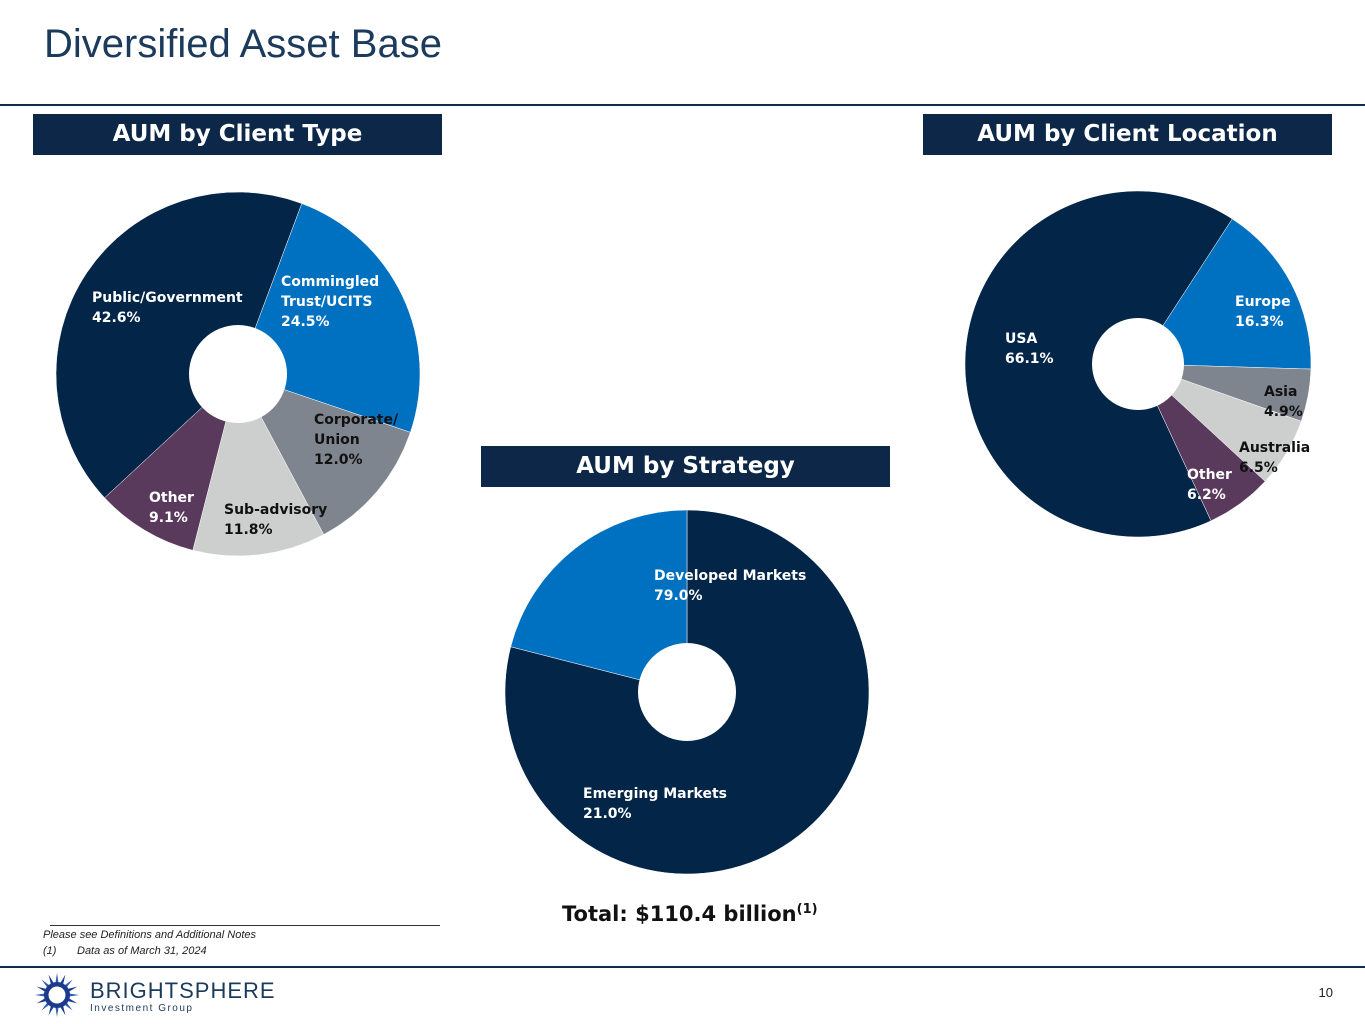  What do you see at coordinates (171, 508) in the screenshot?
I see `slice-label-other: Other 9.1%` at bounding box center [171, 508].